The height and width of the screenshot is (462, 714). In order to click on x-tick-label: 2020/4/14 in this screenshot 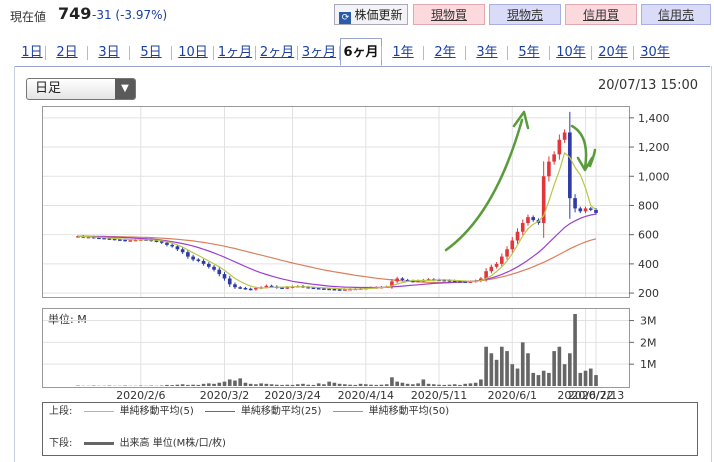, I will do `click(366, 395)`.